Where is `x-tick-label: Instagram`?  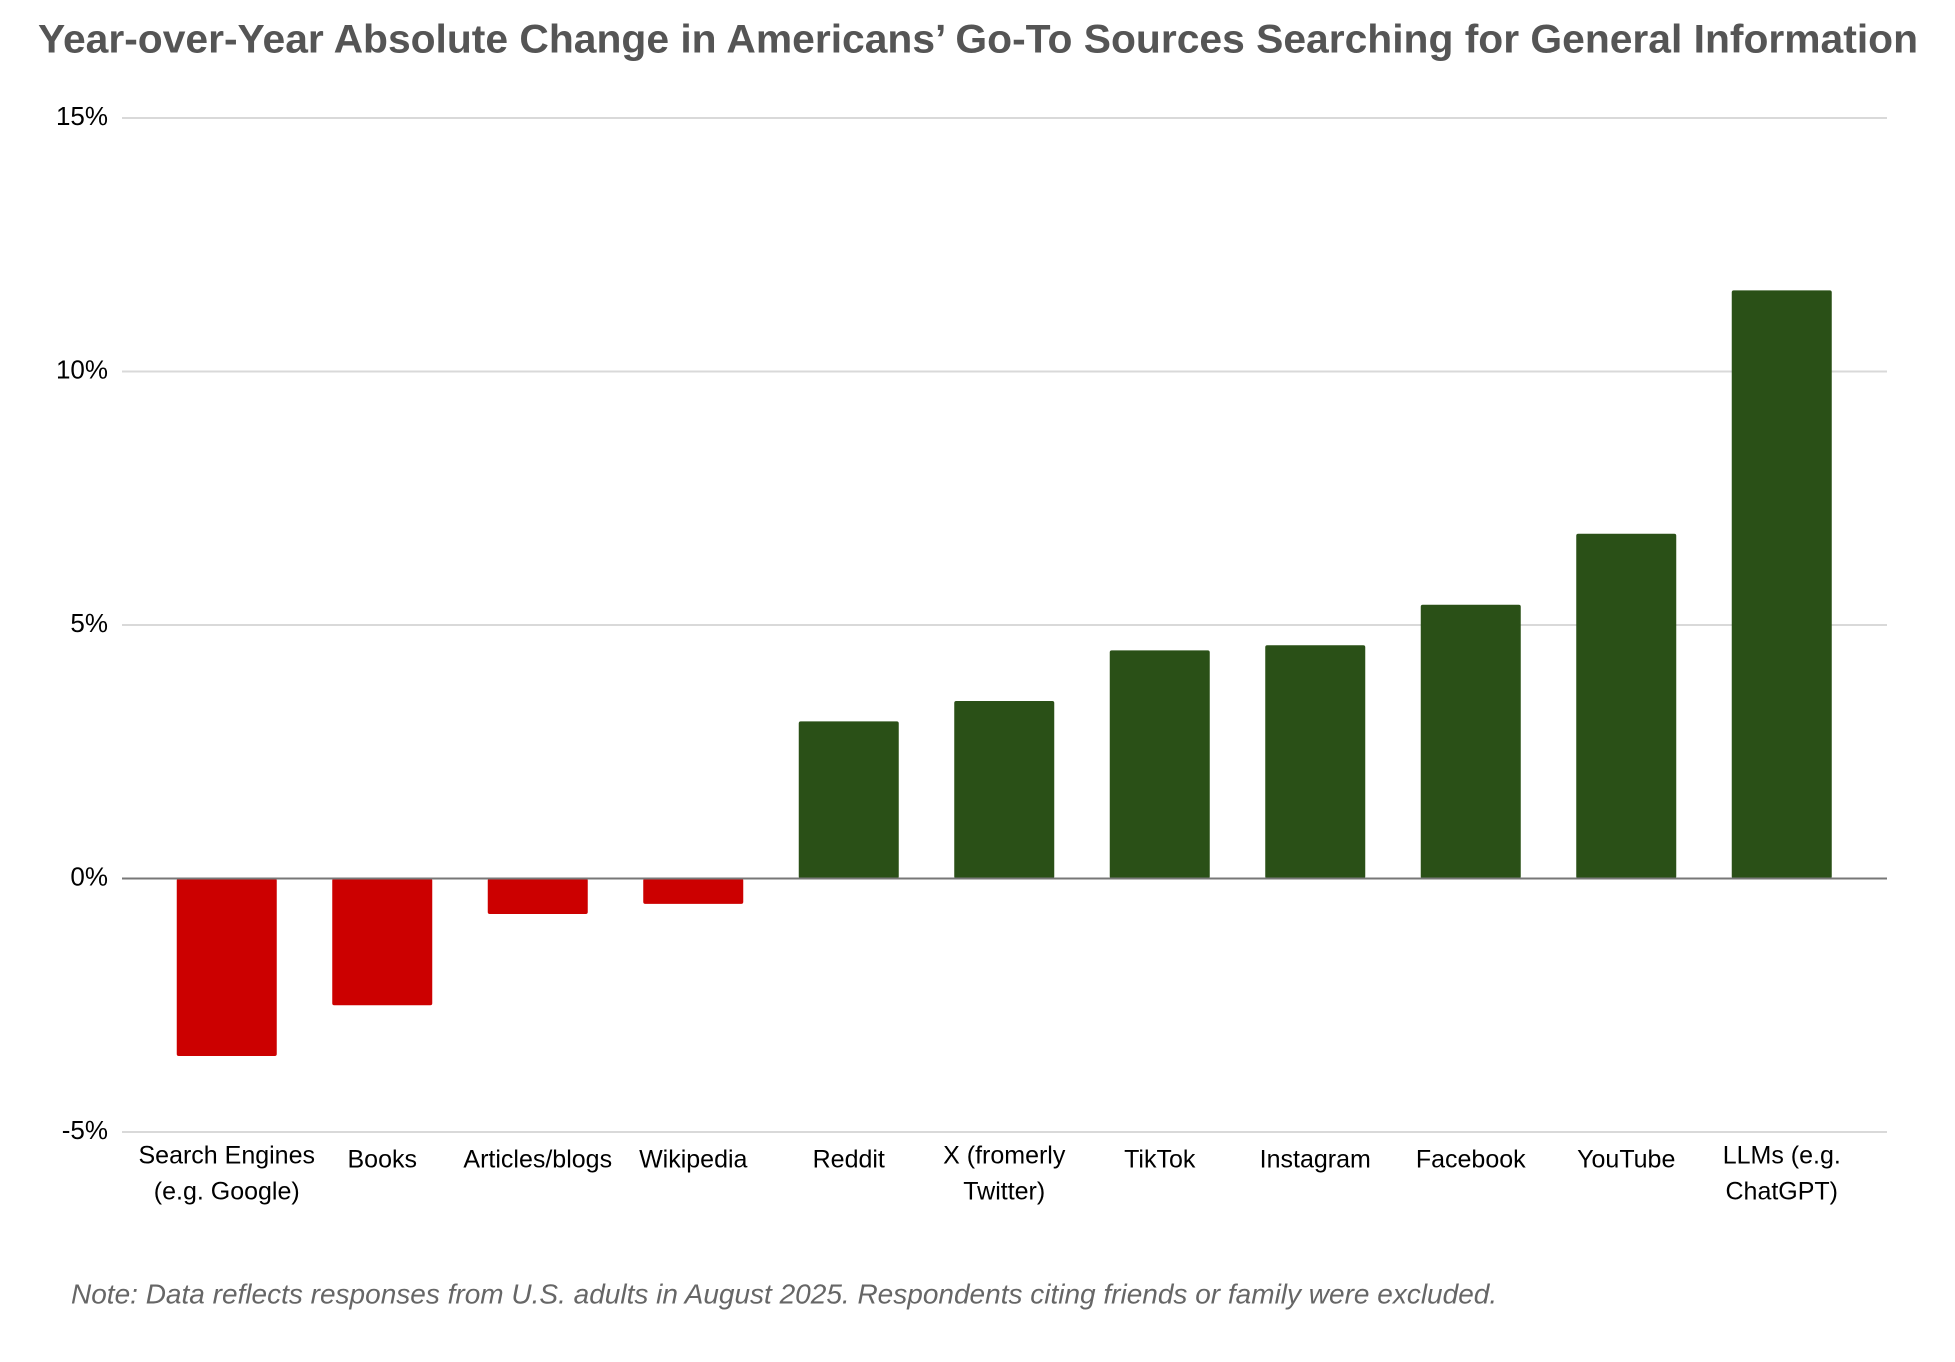
x-tick-label: Instagram is located at coordinates (1315, 1160).